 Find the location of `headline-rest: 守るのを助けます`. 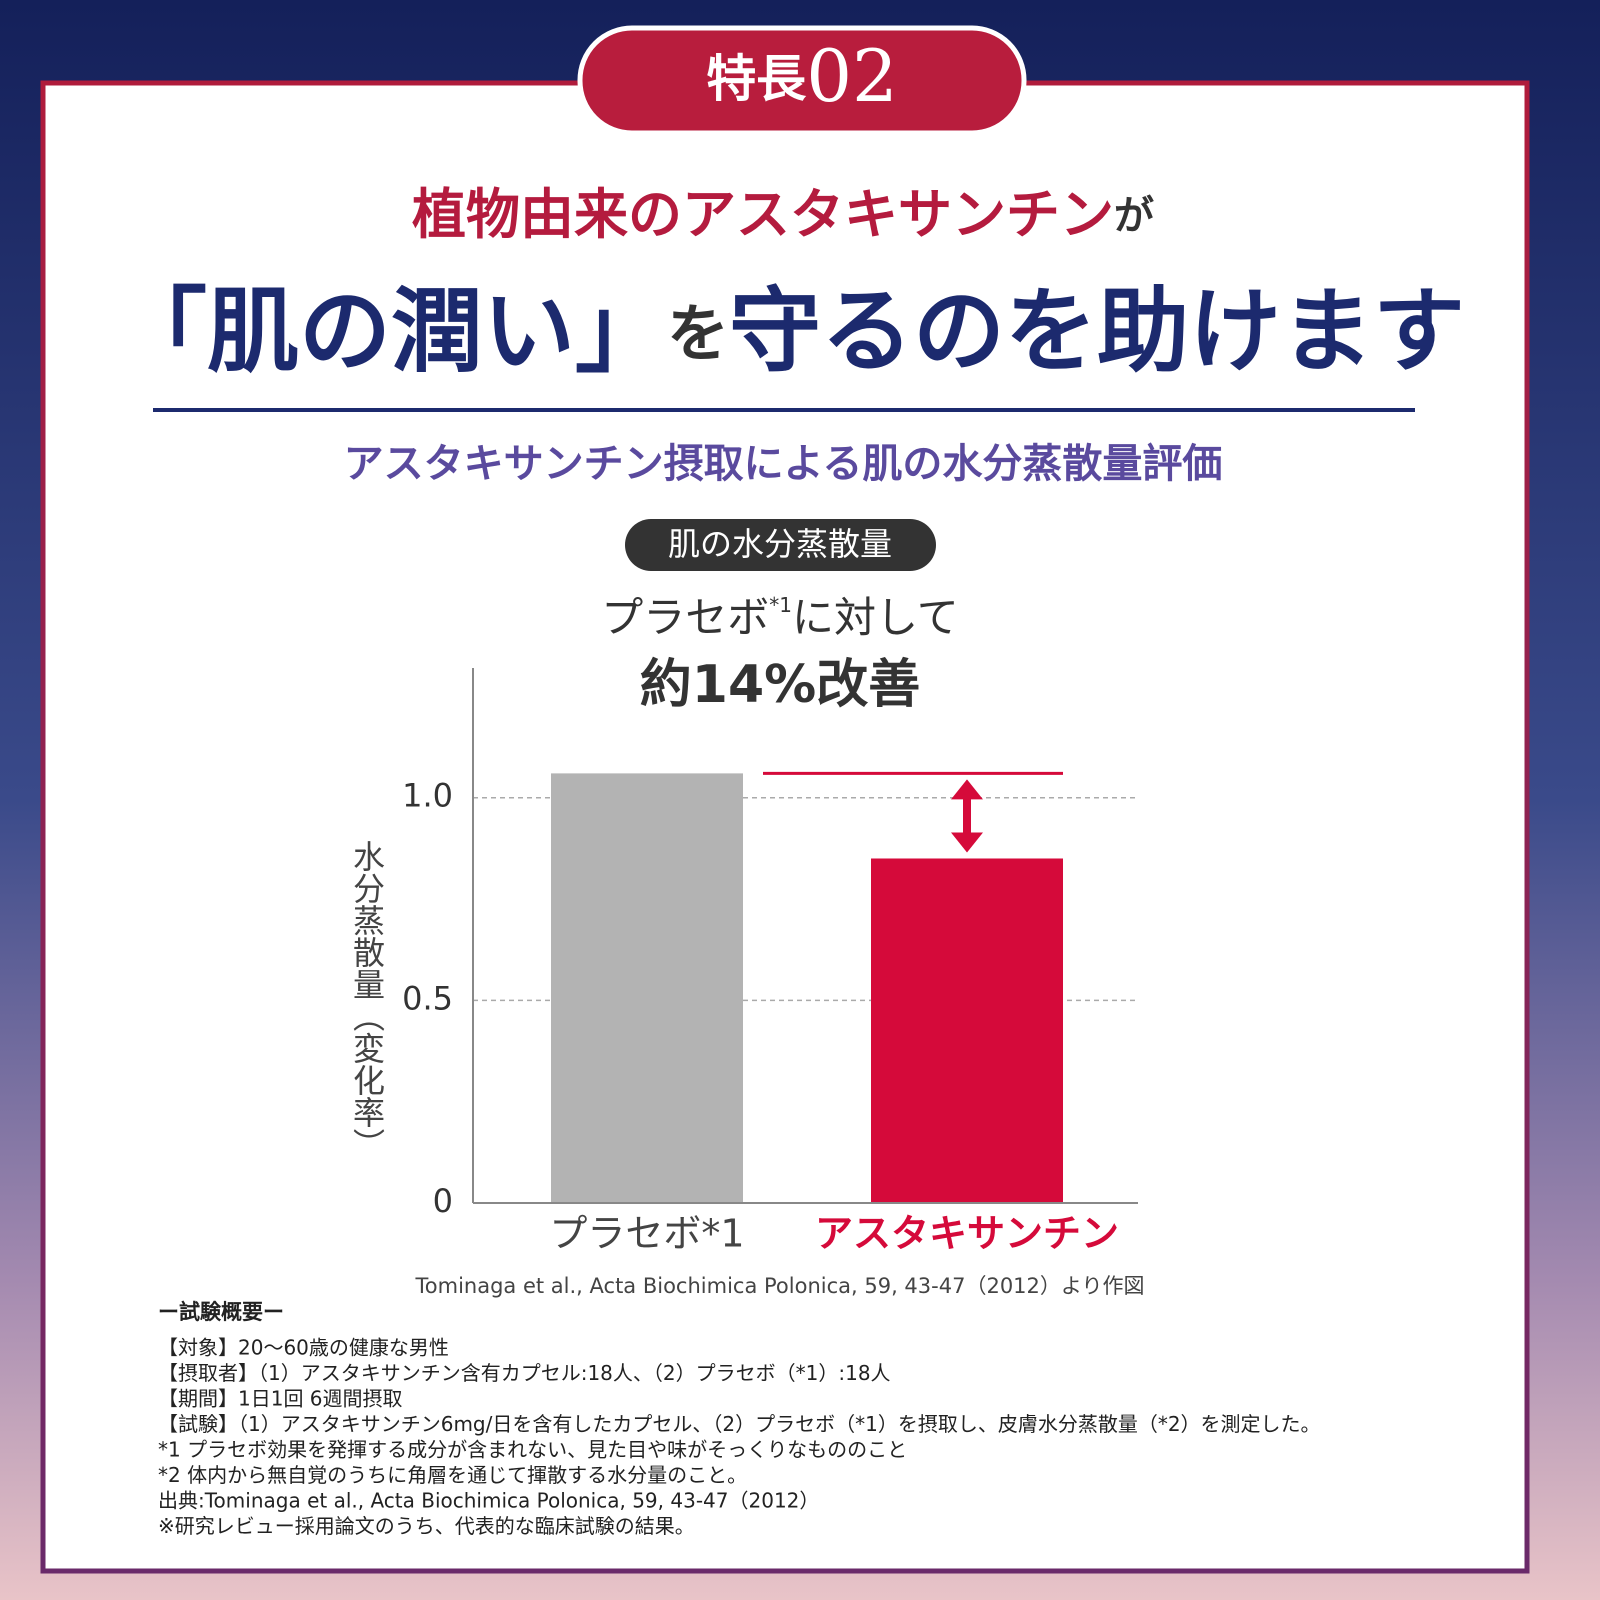

headline-rest: 守るのを助けます is located at coordinates (1097, 331).